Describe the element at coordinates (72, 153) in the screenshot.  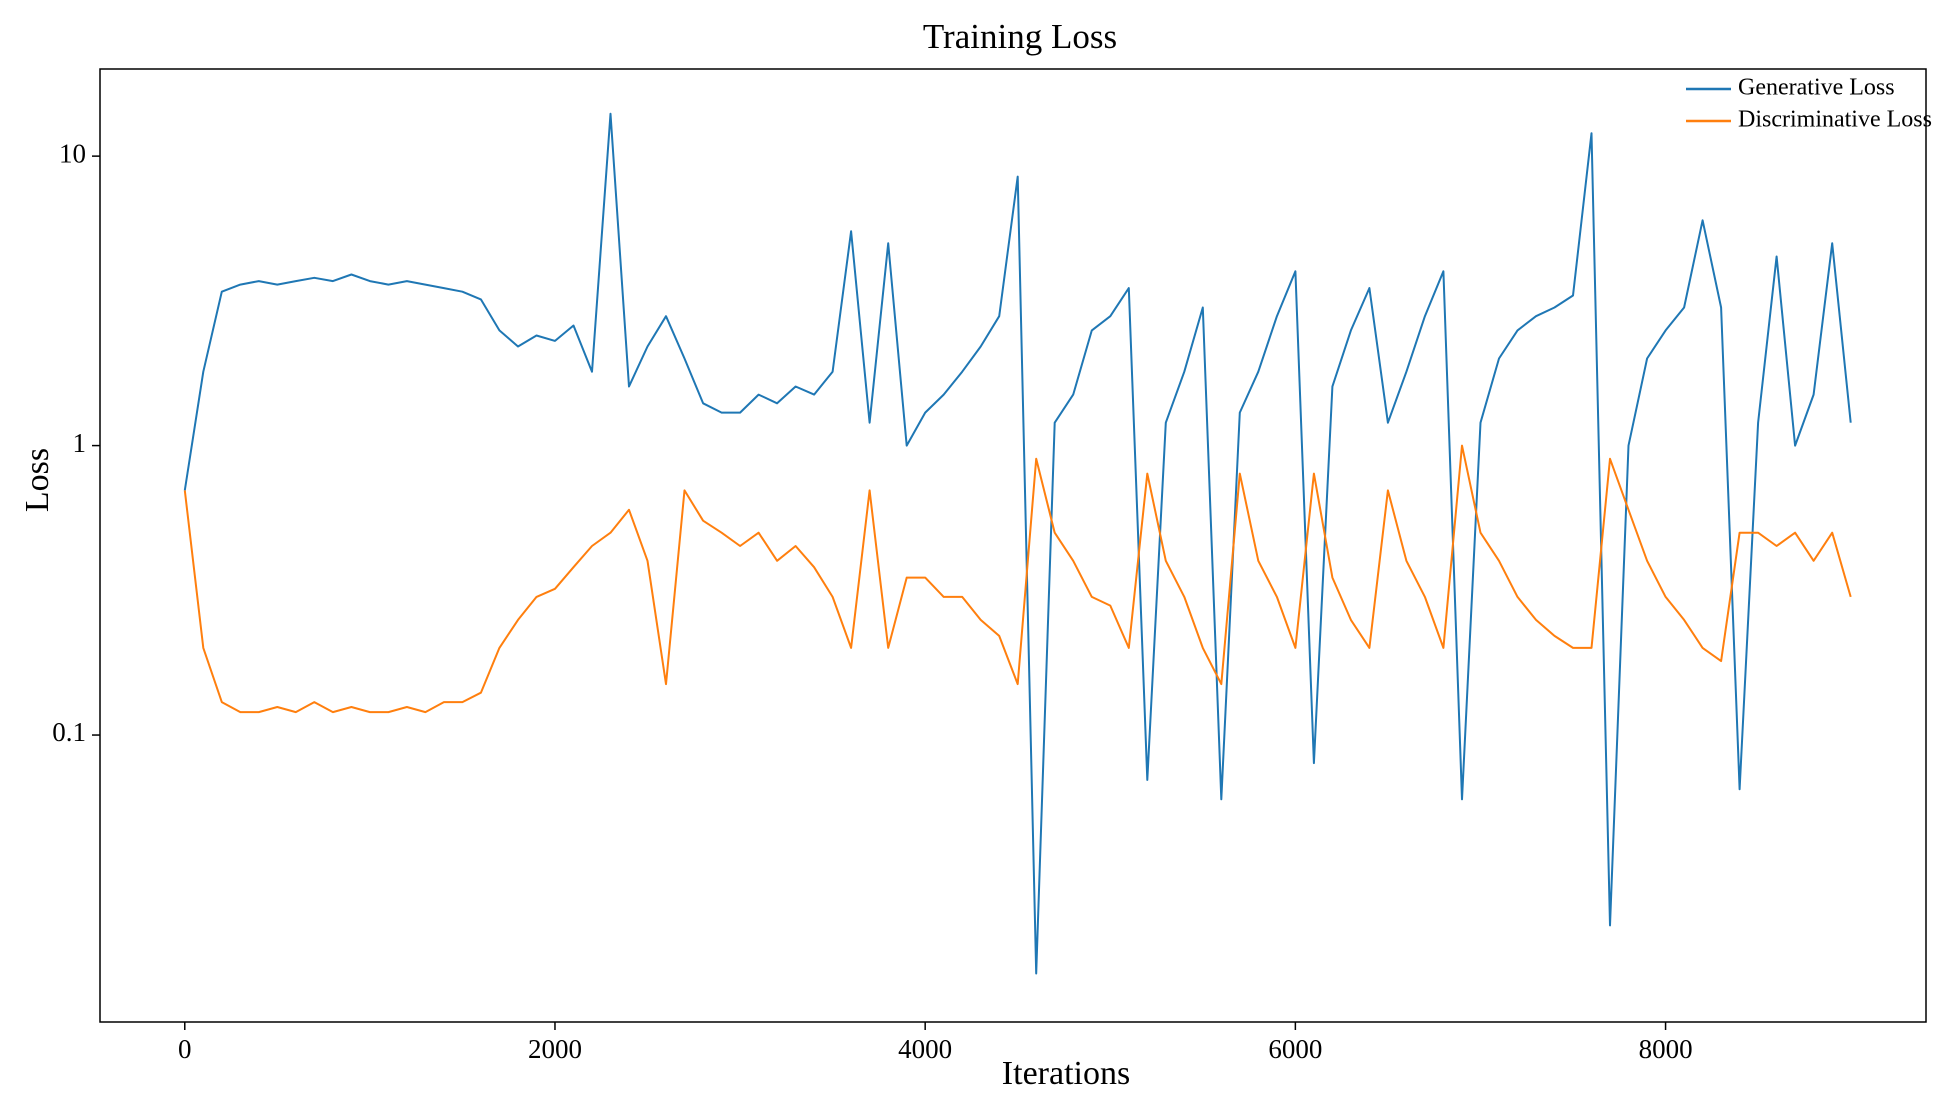
I see `y-tick-label: 10` at that location.